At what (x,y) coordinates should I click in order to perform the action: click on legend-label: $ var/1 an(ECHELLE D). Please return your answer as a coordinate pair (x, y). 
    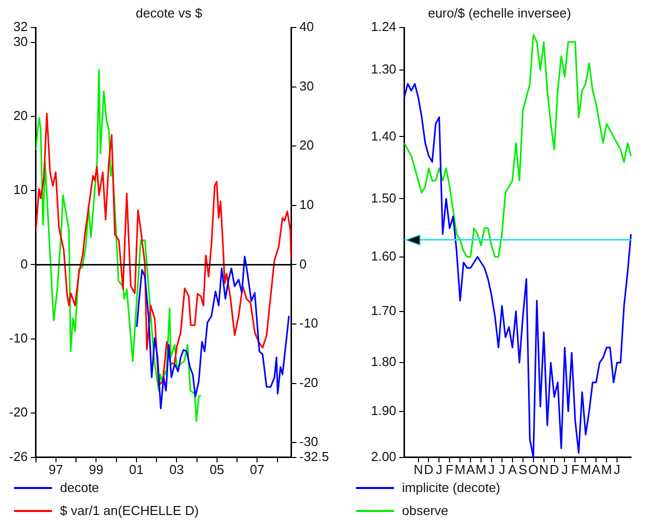
    Looking at the image, I should click on (129, 510).